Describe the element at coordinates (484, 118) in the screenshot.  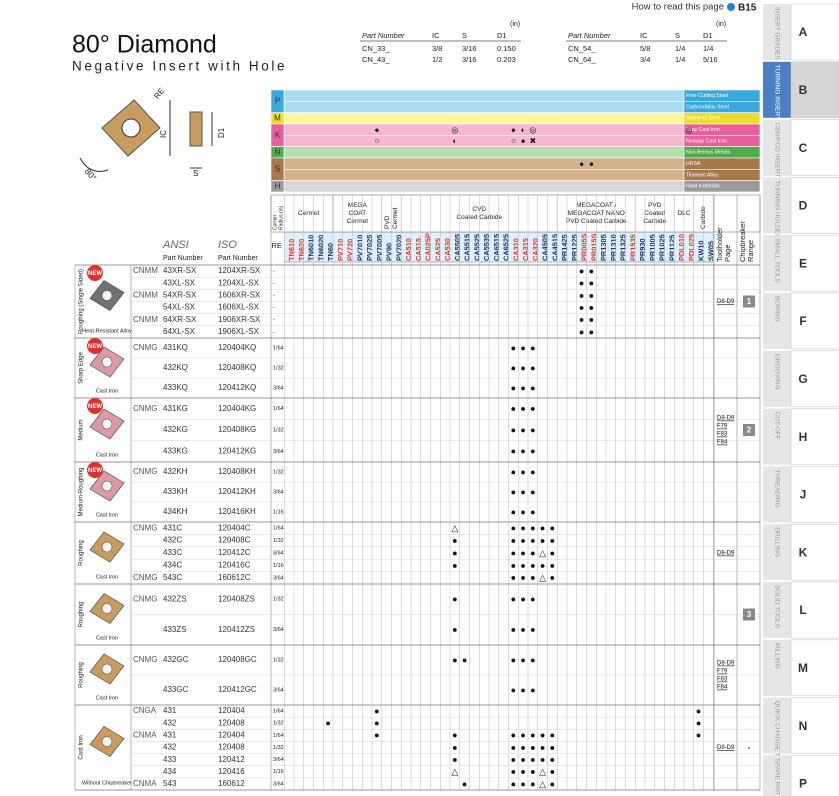
I see `material-band` at that location.